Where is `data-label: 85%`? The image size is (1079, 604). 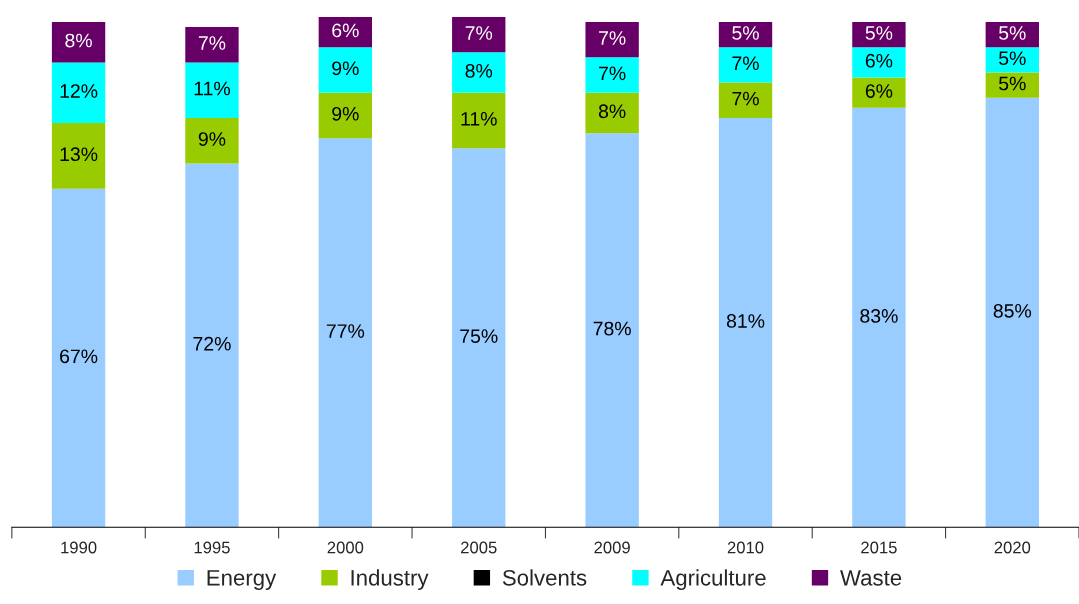
data-label: 85% is located at coordinates (1012, 310).